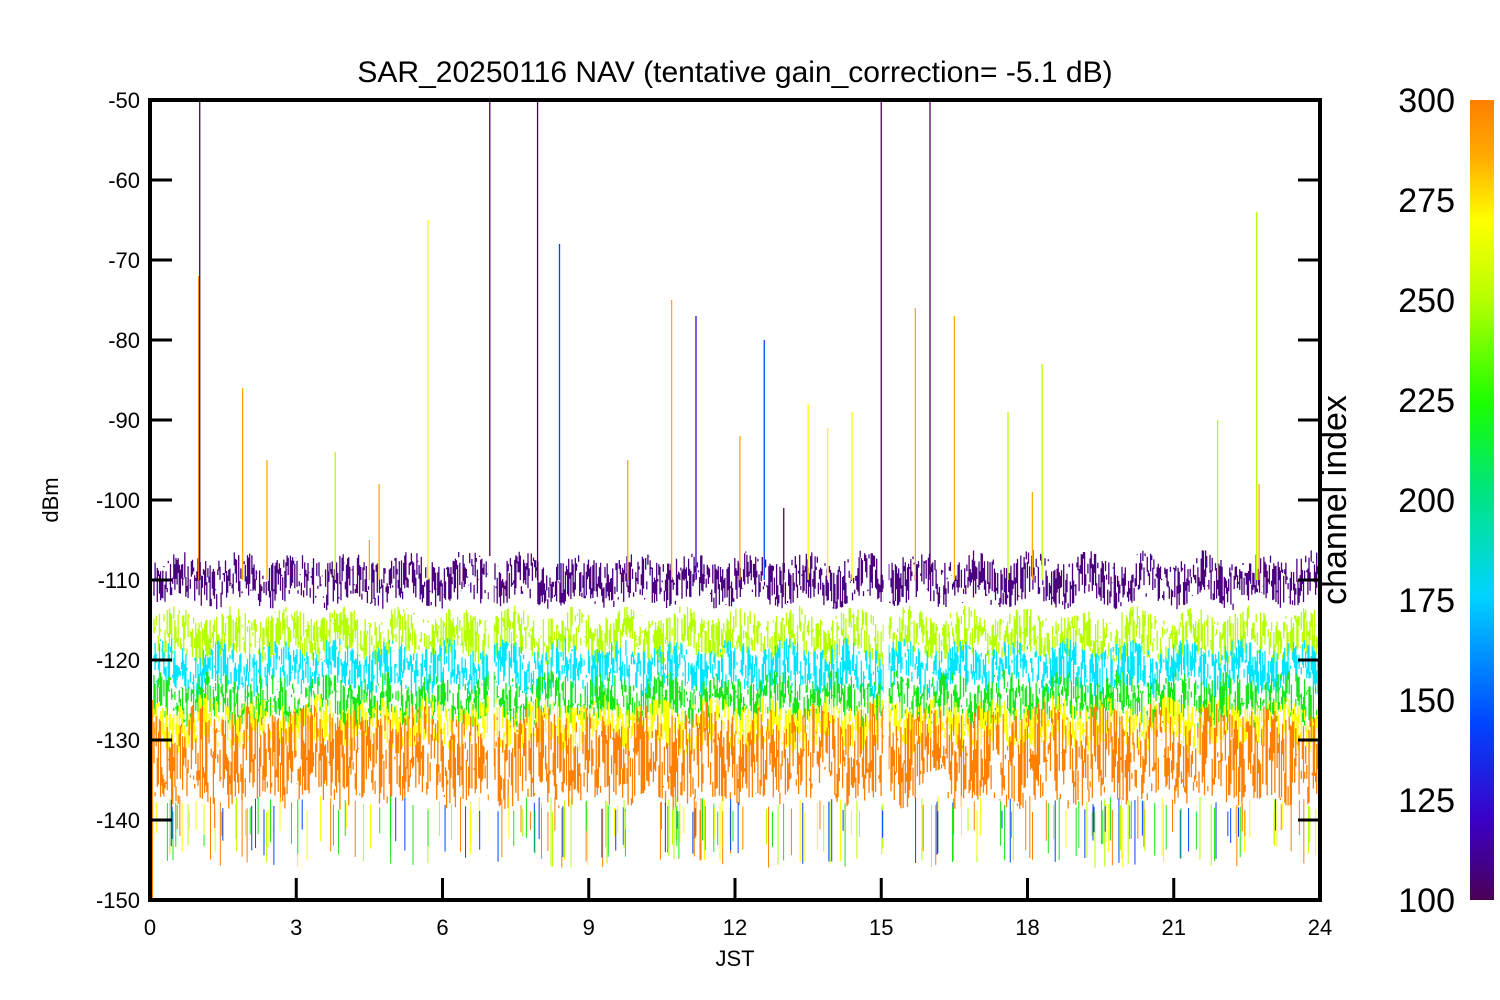 This screenshot has width=1500, height=1000. I want to click on y-tick-label: -120, so click(118, 660).